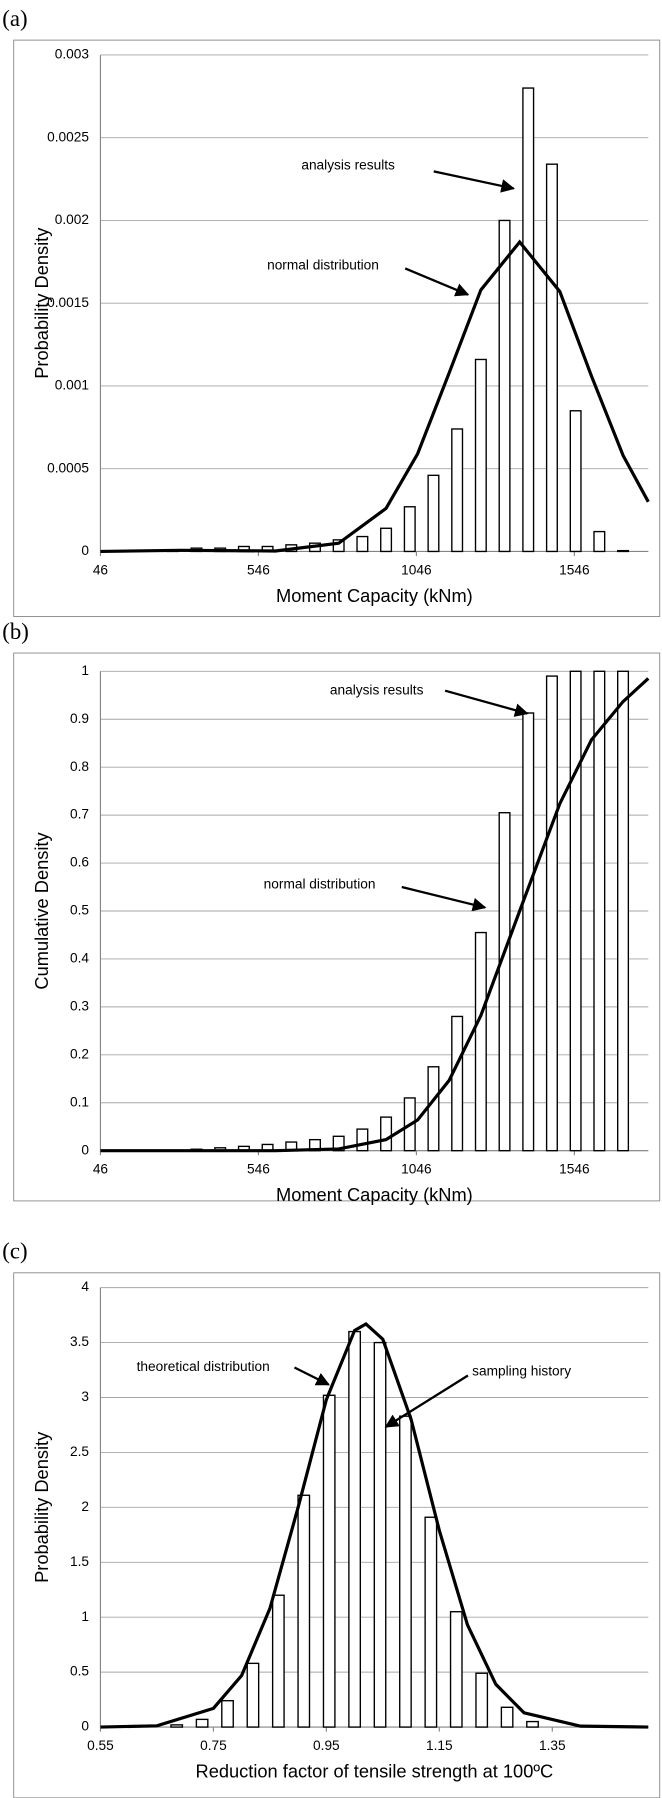  What do you see at coordinates (68, 136) in the screenshot?
I see `y-tick-label: 0.0025` at bounding box center [68, 136].